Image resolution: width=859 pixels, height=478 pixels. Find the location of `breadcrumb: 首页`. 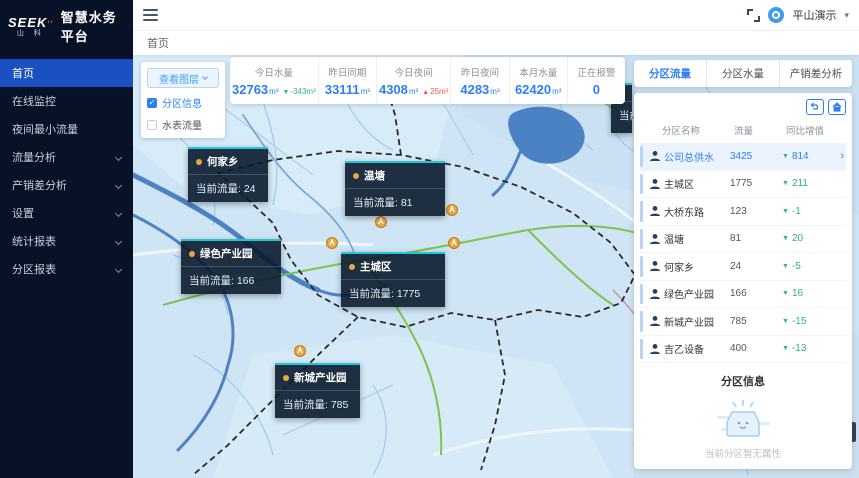

breadcrumb: 首页 is located at coordinates (158, 44).